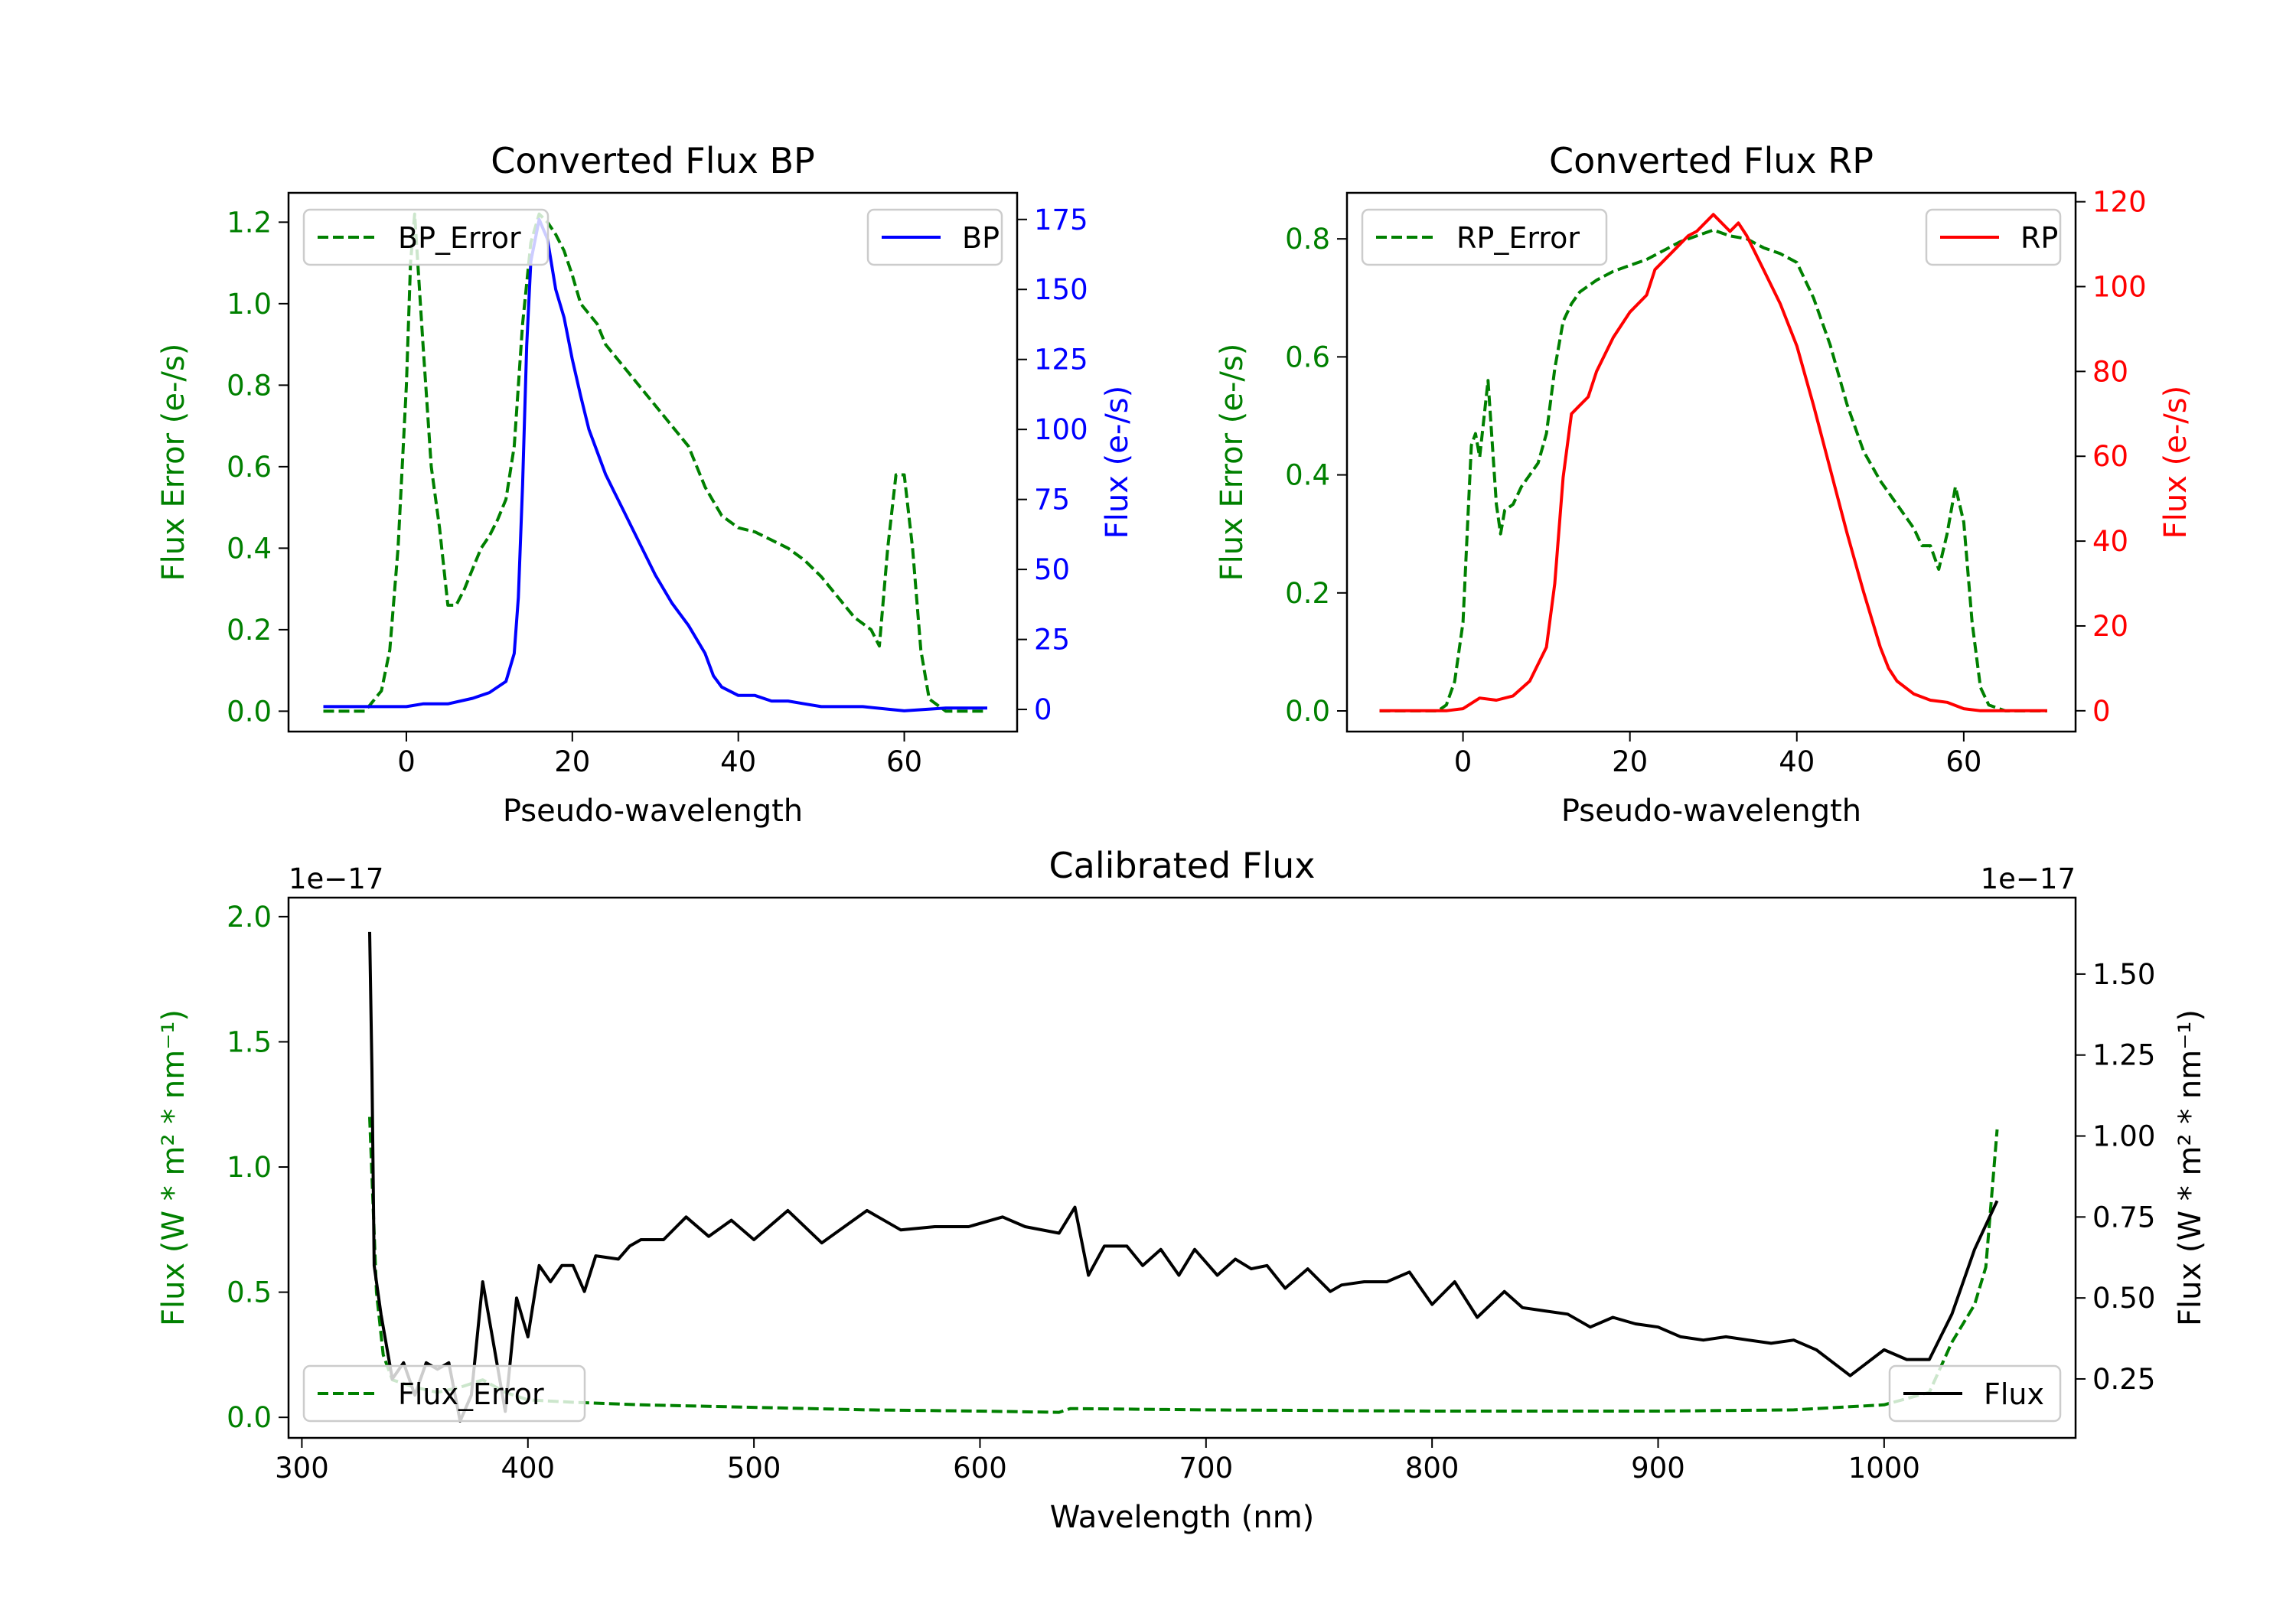  Describe the element at coordinates (1052, 640) in the screenshot. I see `y-right-tick-label: 25` at that location.